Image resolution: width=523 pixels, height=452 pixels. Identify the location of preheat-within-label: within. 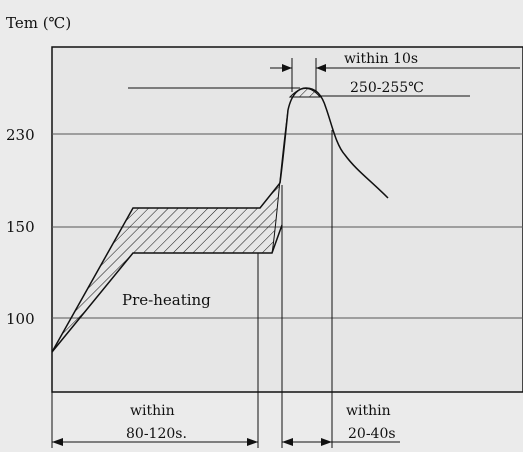
(152, 411).